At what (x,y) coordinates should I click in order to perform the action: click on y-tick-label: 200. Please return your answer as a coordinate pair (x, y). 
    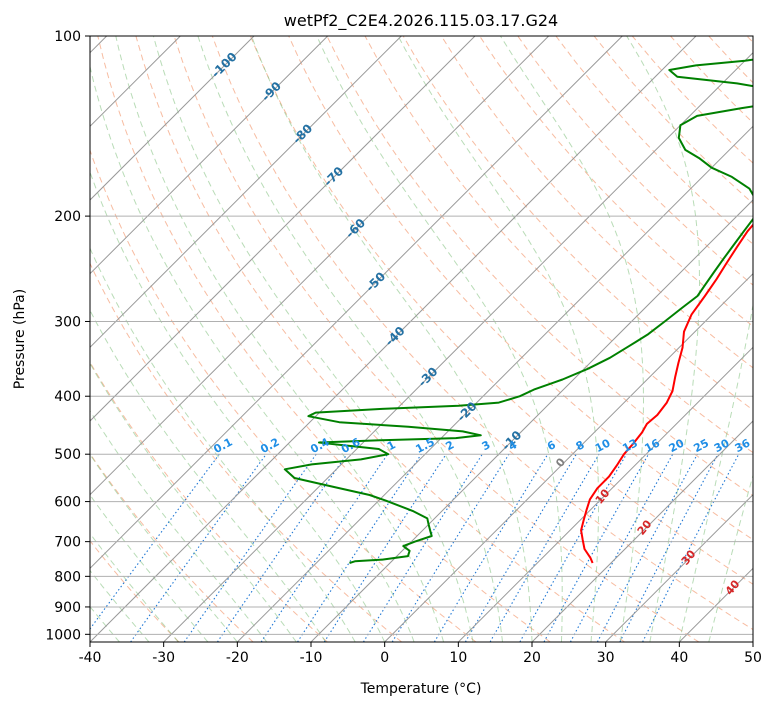
    Looking at the image, I should click on (67, 217).